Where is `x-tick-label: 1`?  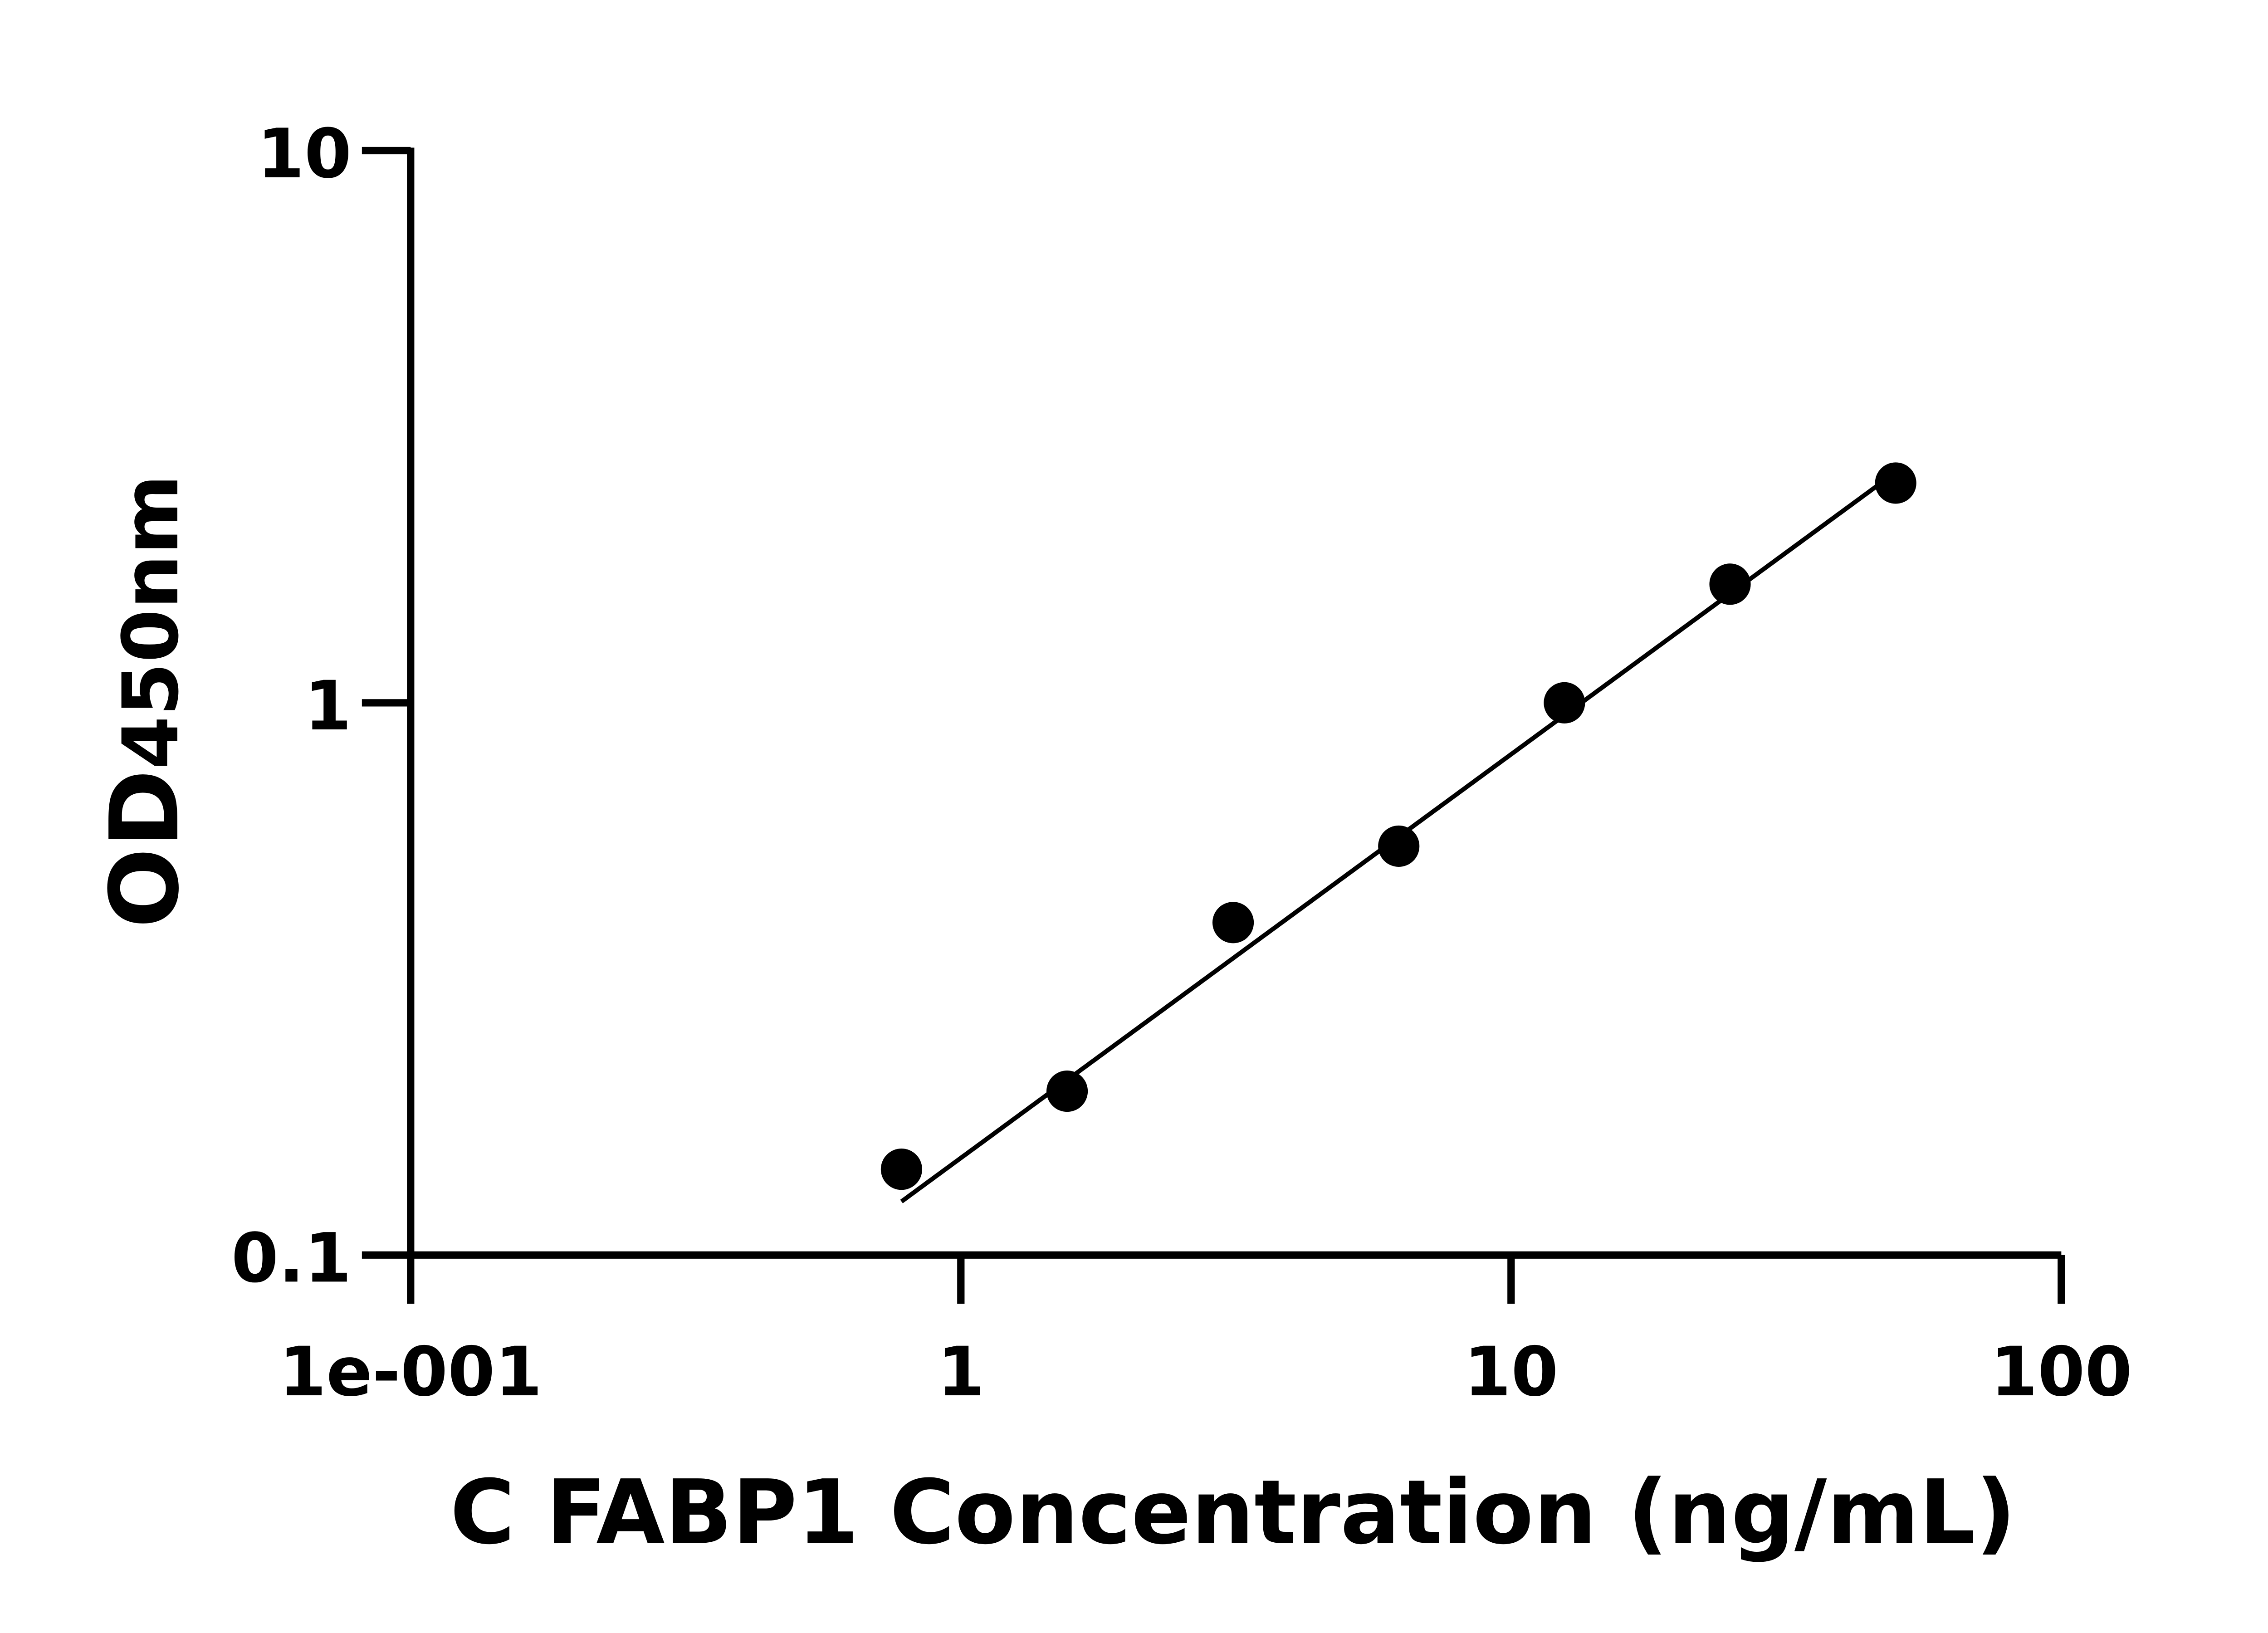 x-tick-label: 1 is located at coordinates (961, 1372).